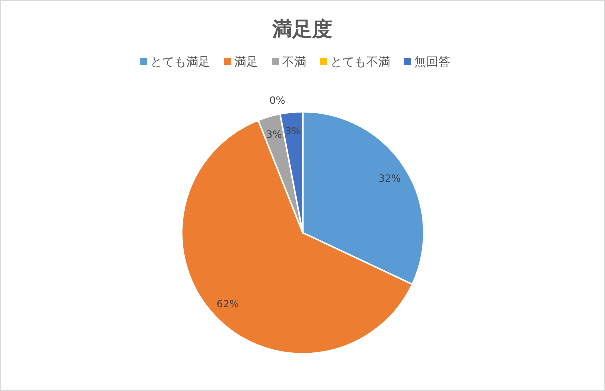 The width and height of the screenshot is (605, 391). I want to click on legend-label: とても満足, so click(180, 62).